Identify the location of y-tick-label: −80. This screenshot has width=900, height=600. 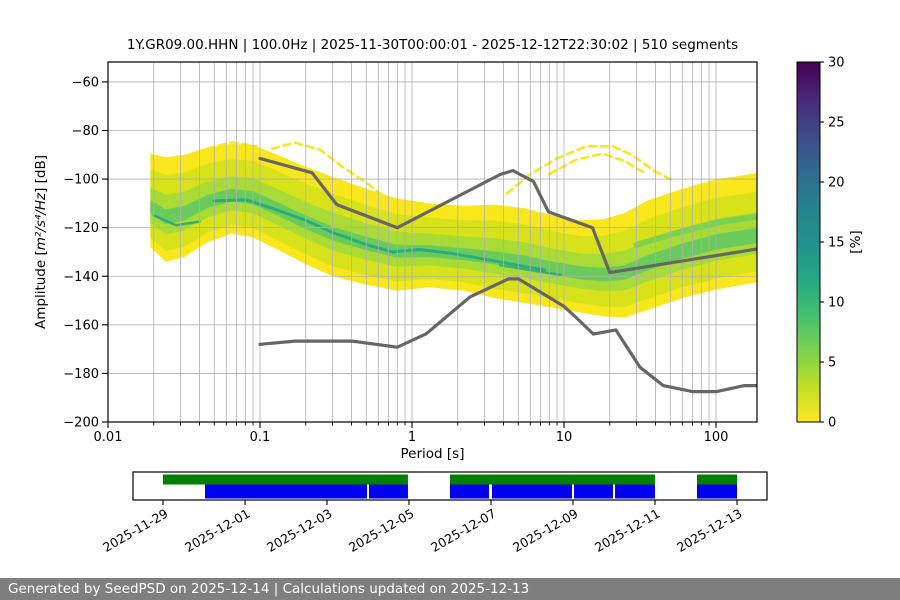
(85, 131).